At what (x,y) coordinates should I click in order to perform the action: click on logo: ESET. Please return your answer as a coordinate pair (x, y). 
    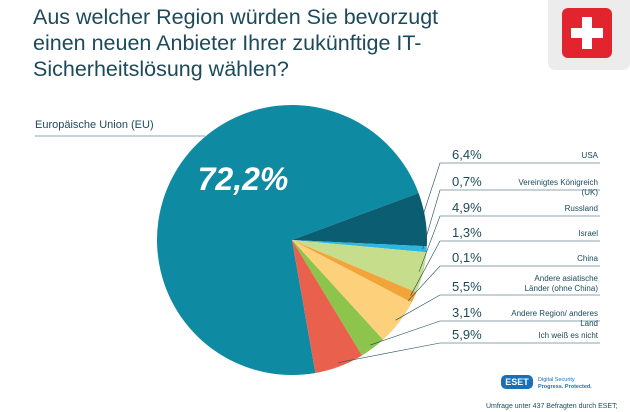
    Looking at the image, I should click on (517, 382).